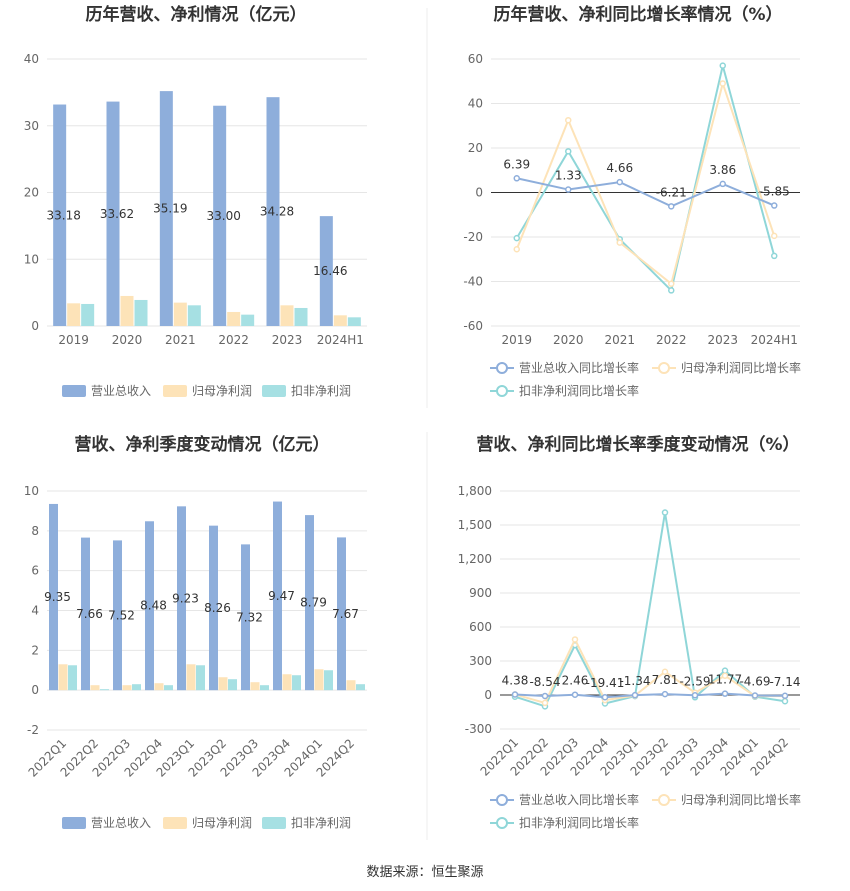 The image size is (850, 891). Describe the element at coordinates (634, 681) in the screenshot. I see `line-data-label: -1.34` at that location.